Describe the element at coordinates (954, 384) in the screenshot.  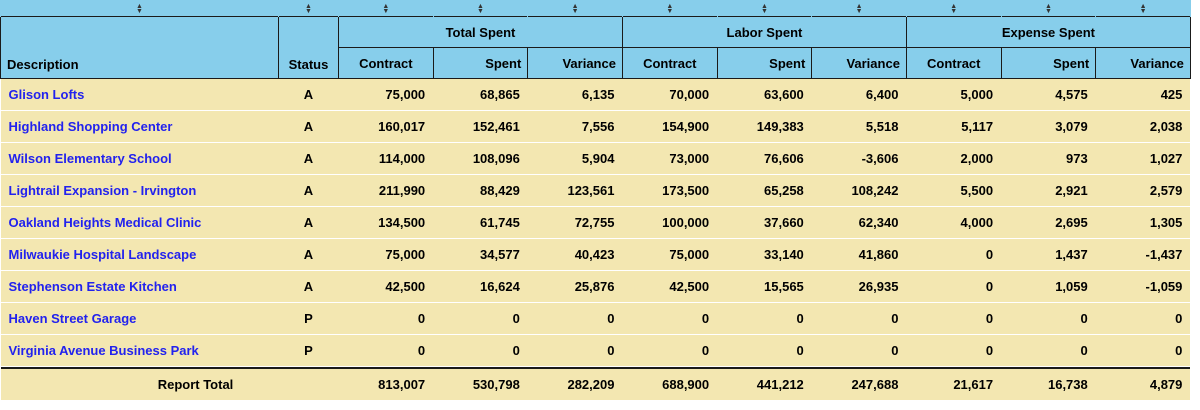
I see `total-cell: 21,617` at that location.